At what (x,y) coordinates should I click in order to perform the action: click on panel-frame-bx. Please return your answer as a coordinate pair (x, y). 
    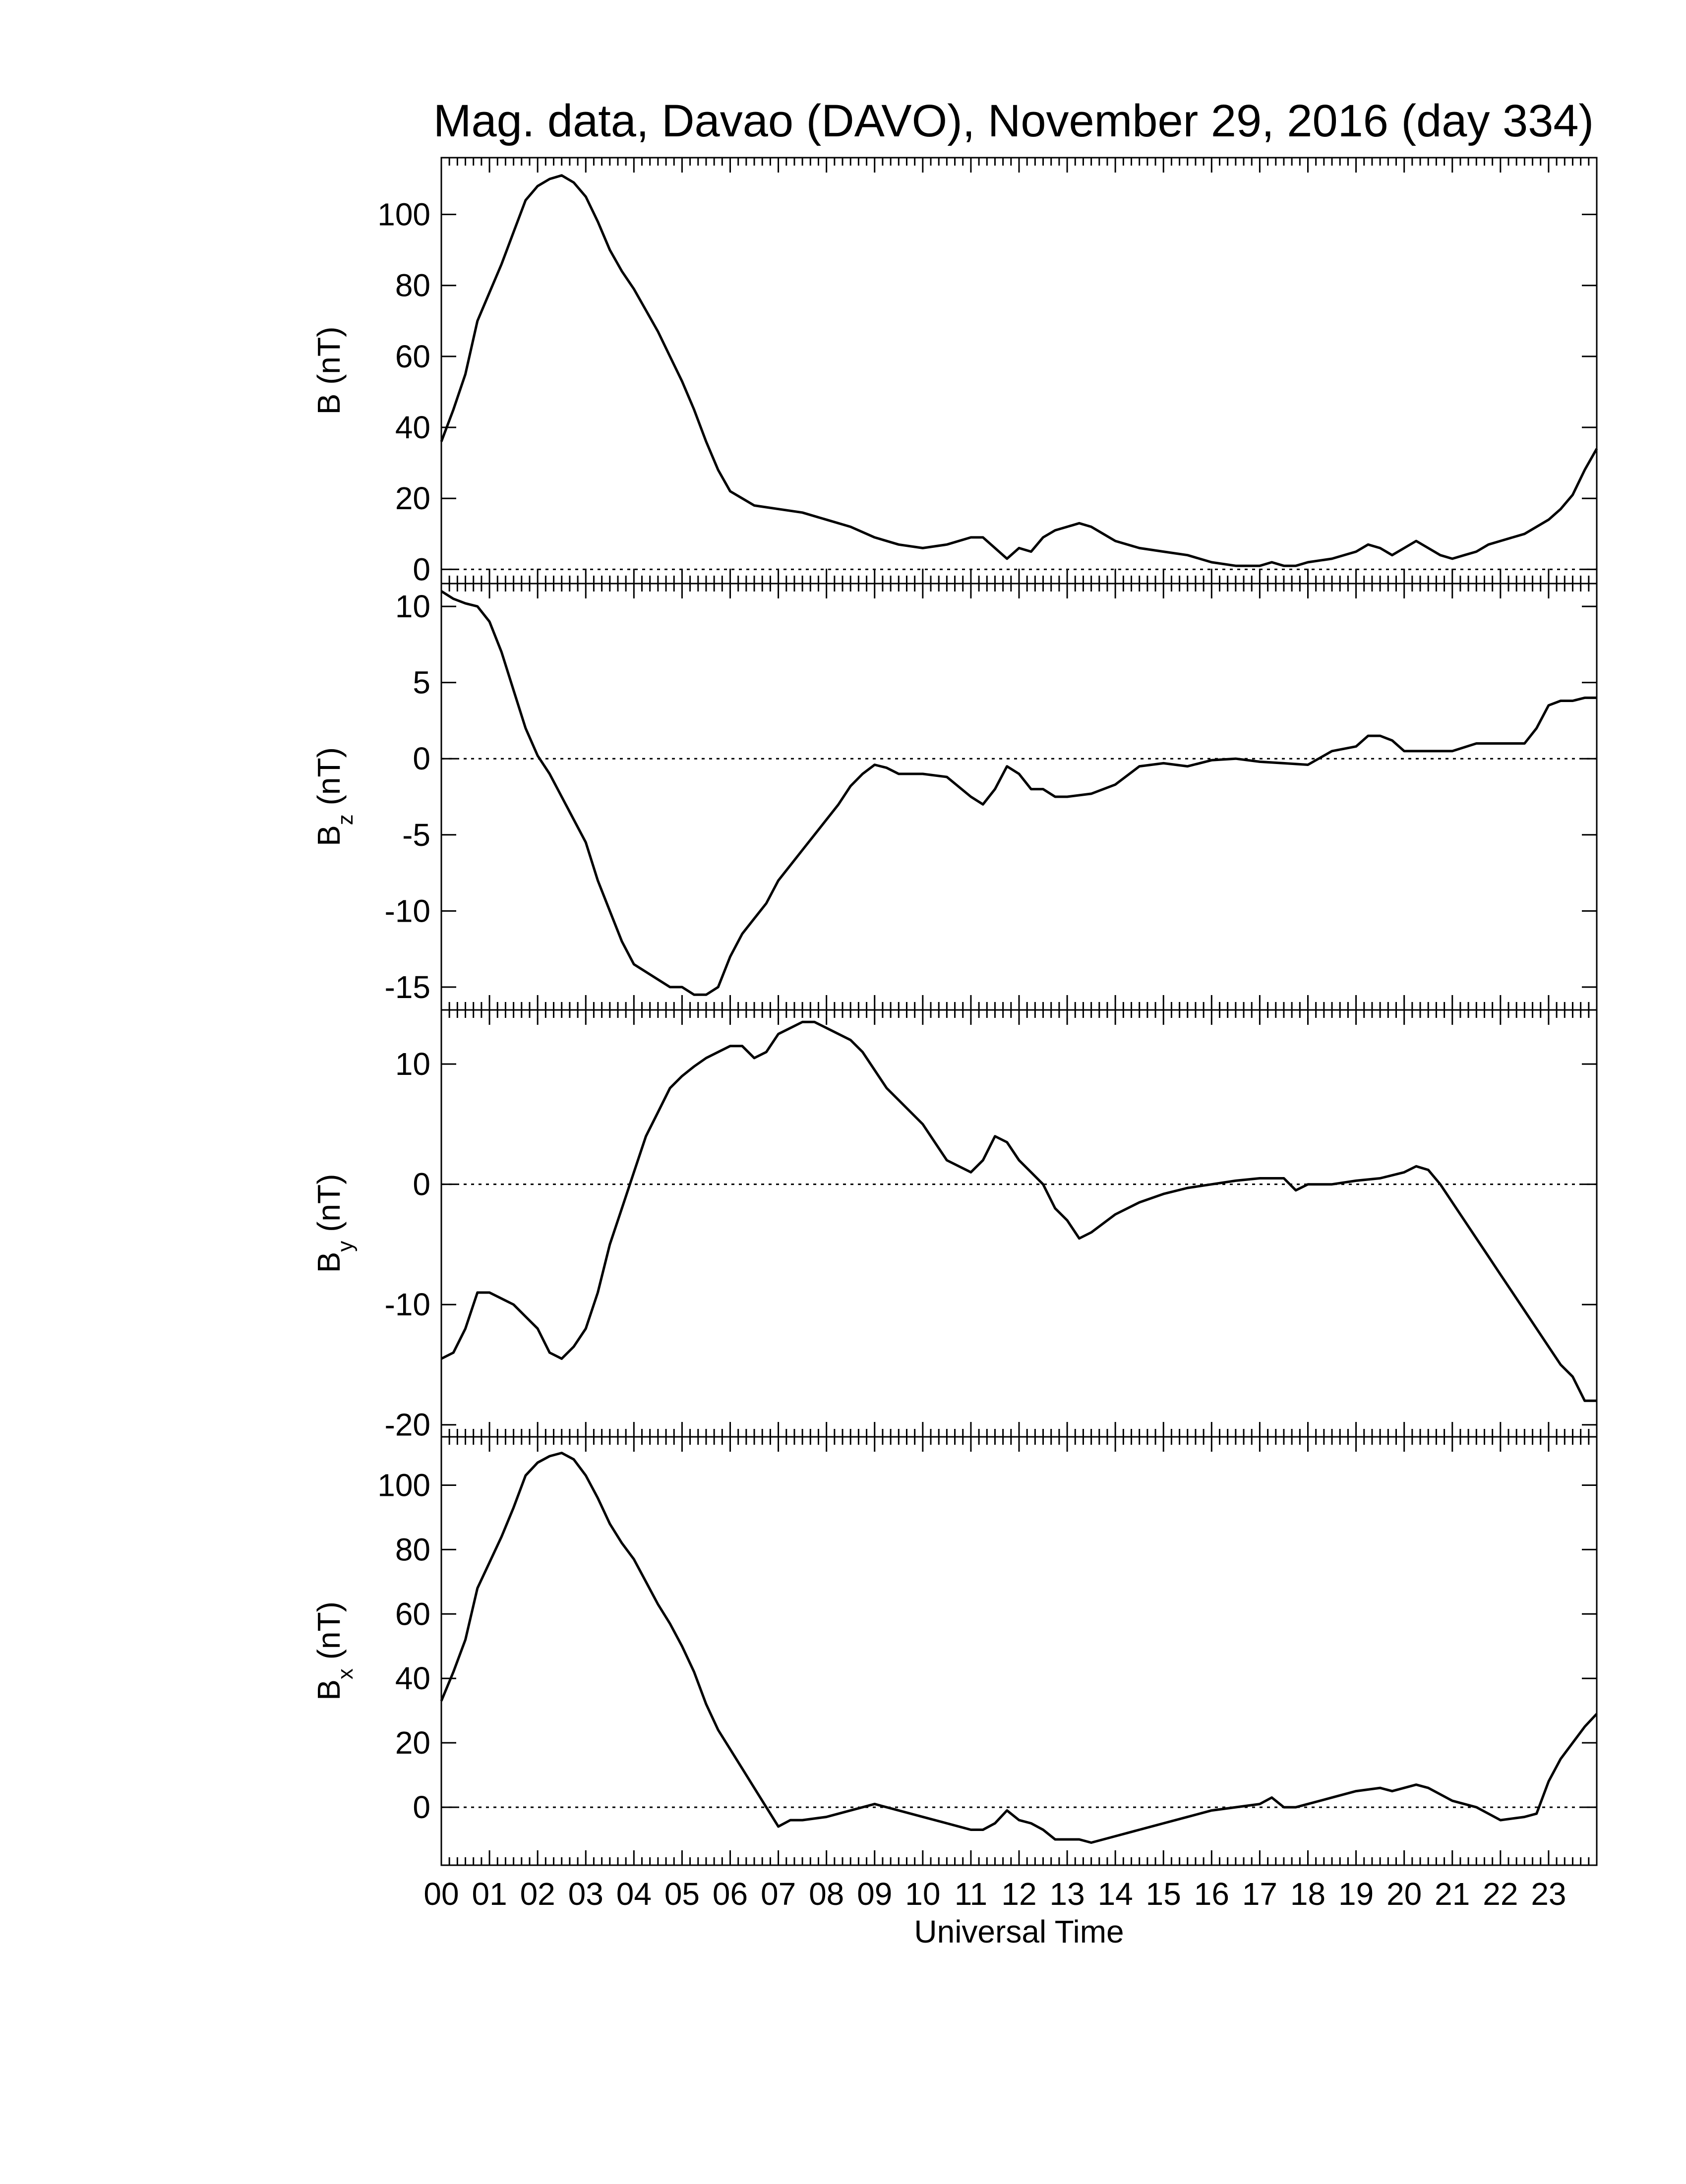
    Looking at the image, I should click on (1019, 1651).